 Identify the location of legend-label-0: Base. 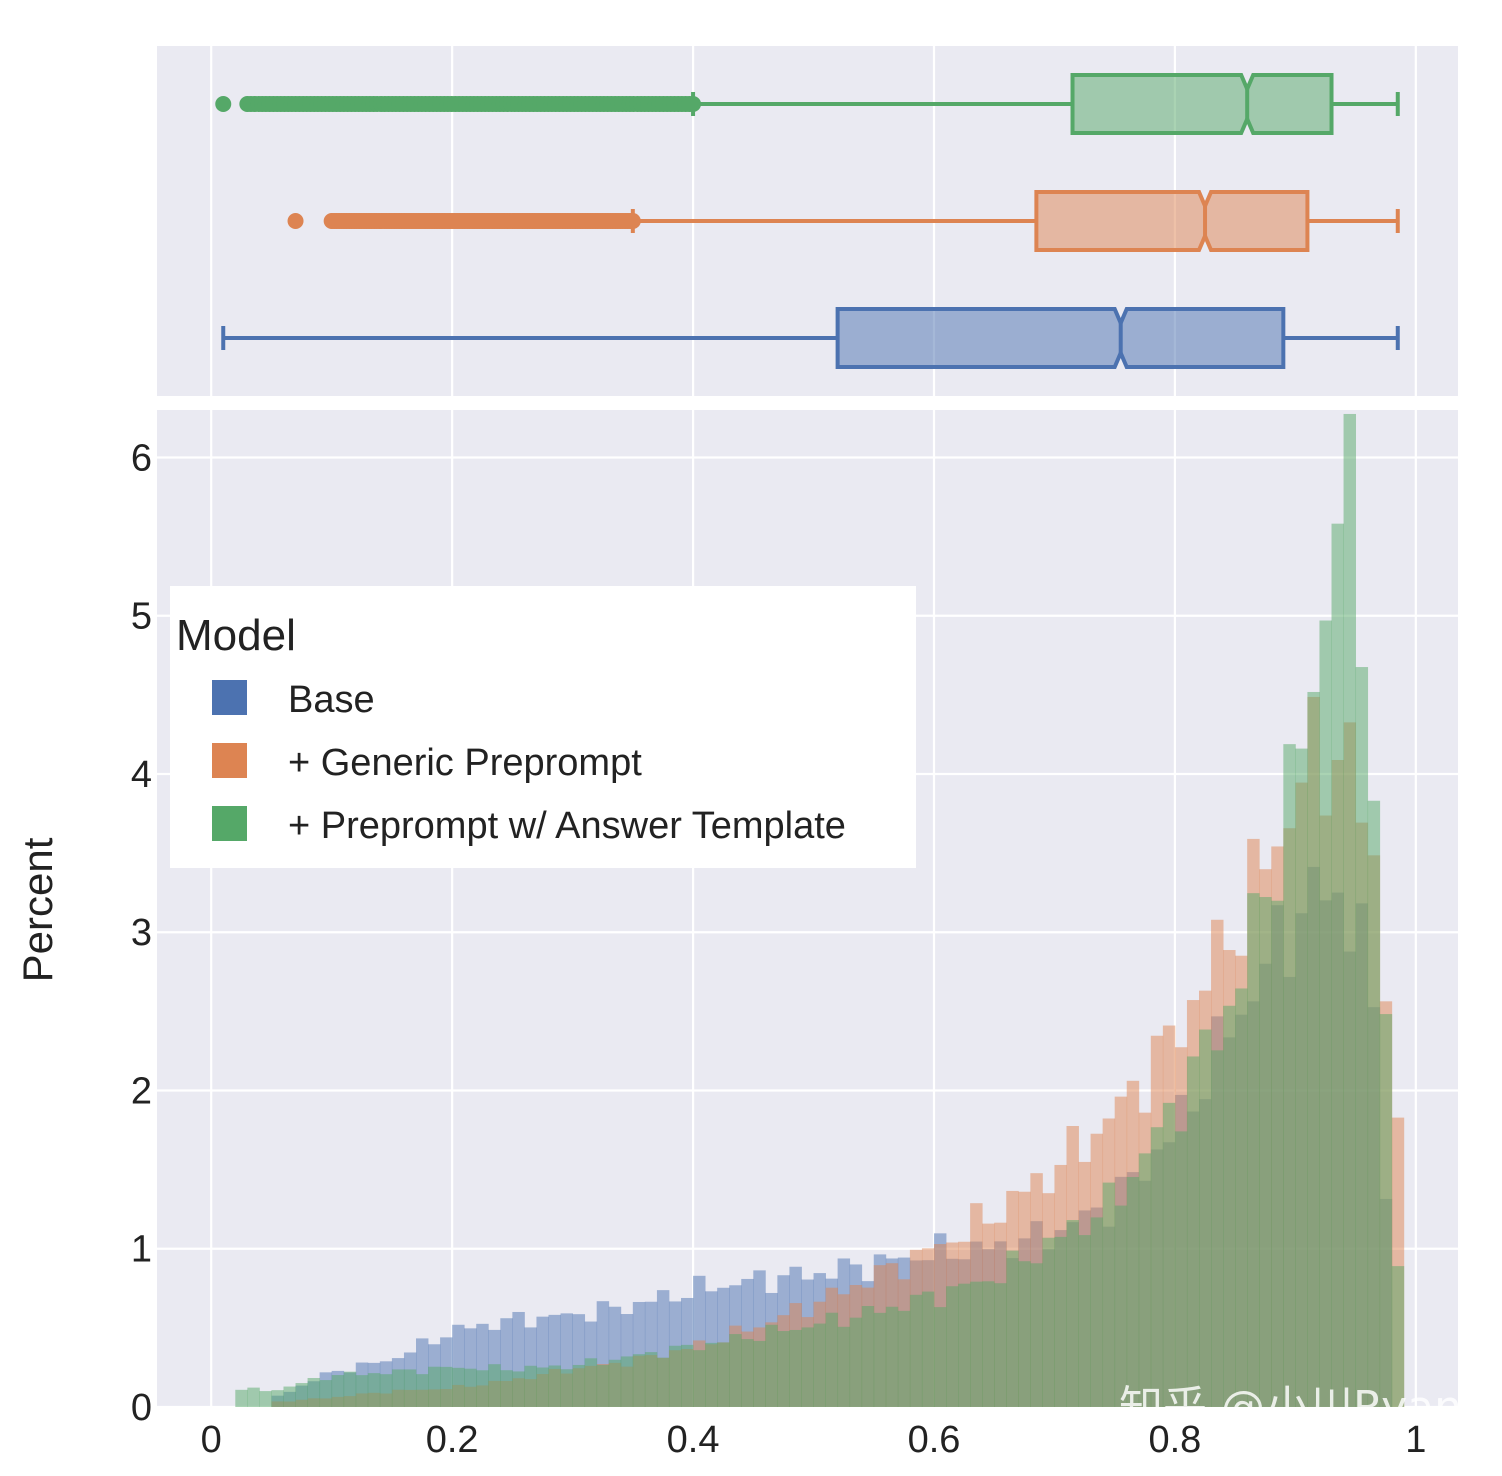
(331, 700).